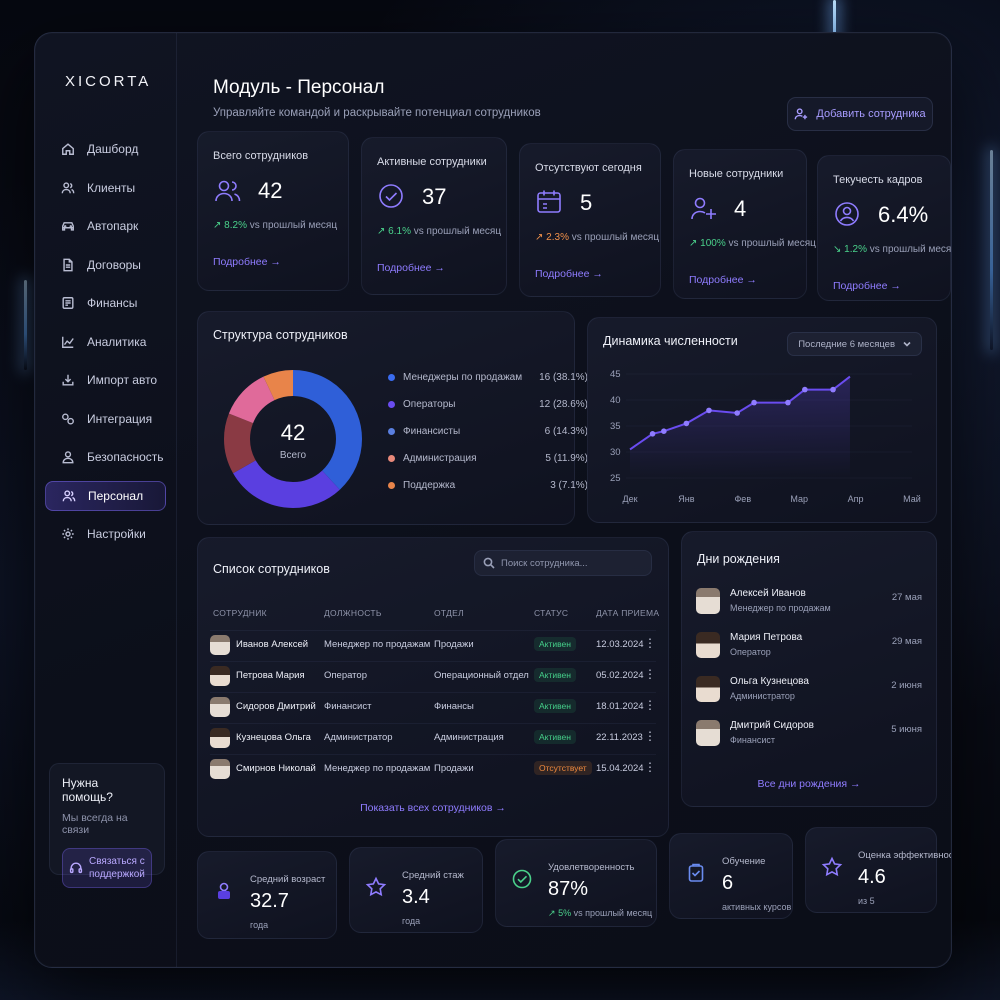 The height and width of the screenshot is (1000, 1000). I want to click on birthday-date: 29 мая, so click(906, 641).